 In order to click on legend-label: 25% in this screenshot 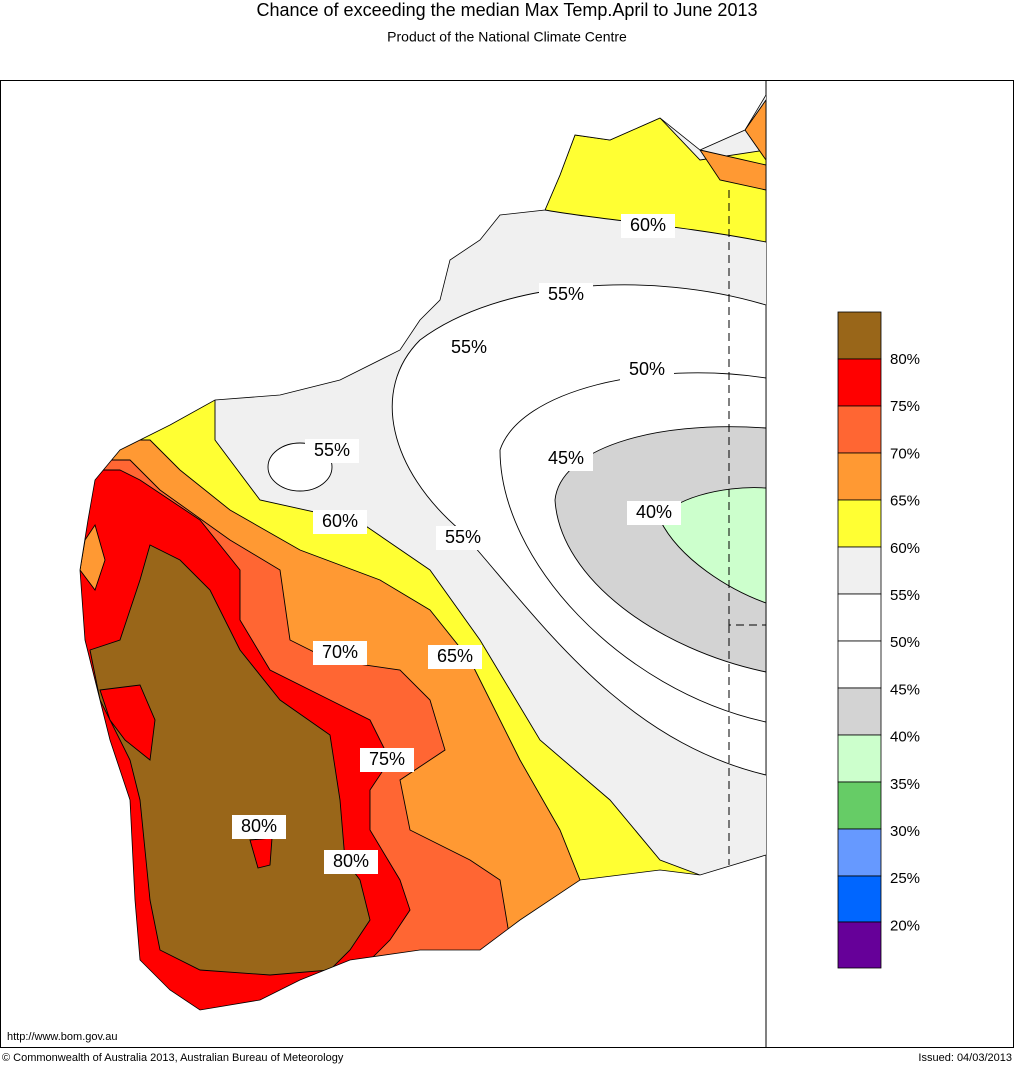, I will do `click(905, 878)`.